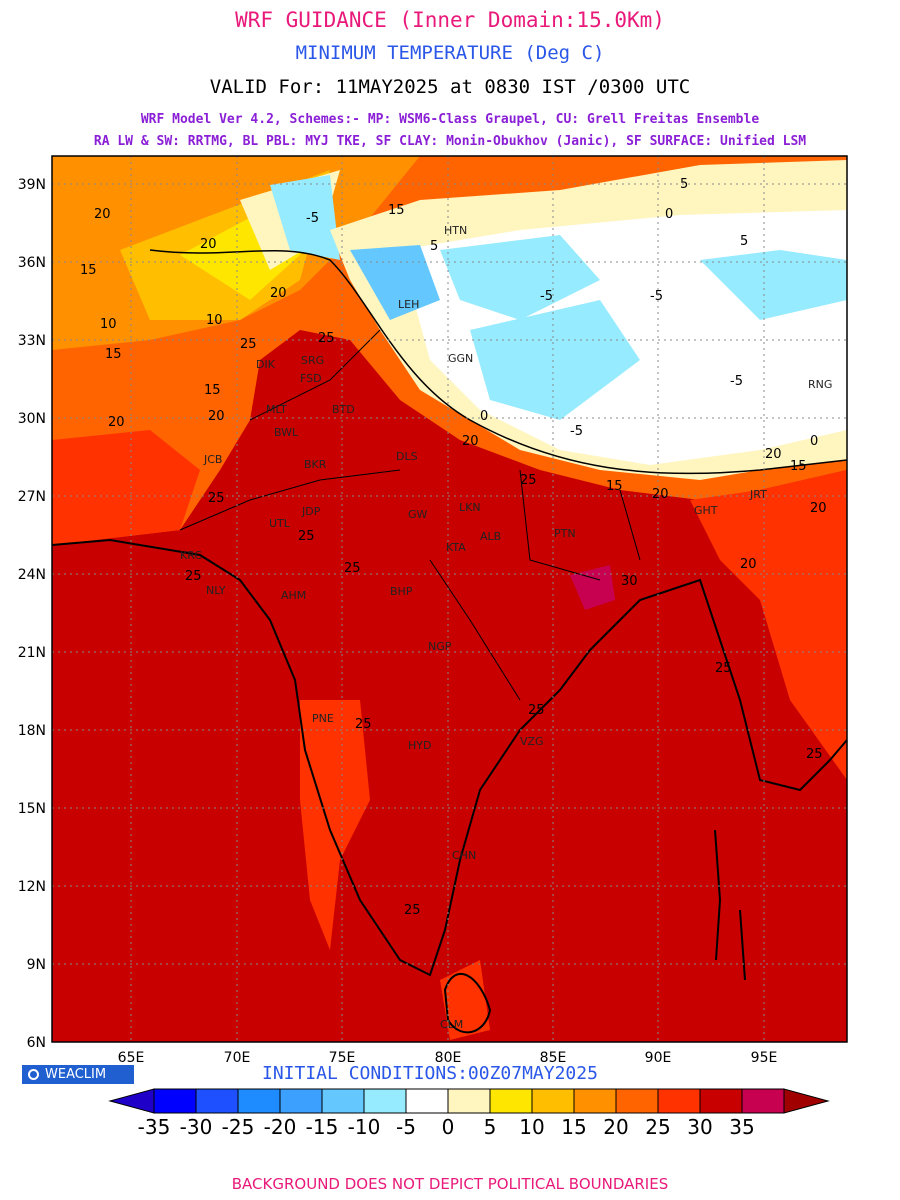  I want to click on station-label: VZG, so click(532, 741).